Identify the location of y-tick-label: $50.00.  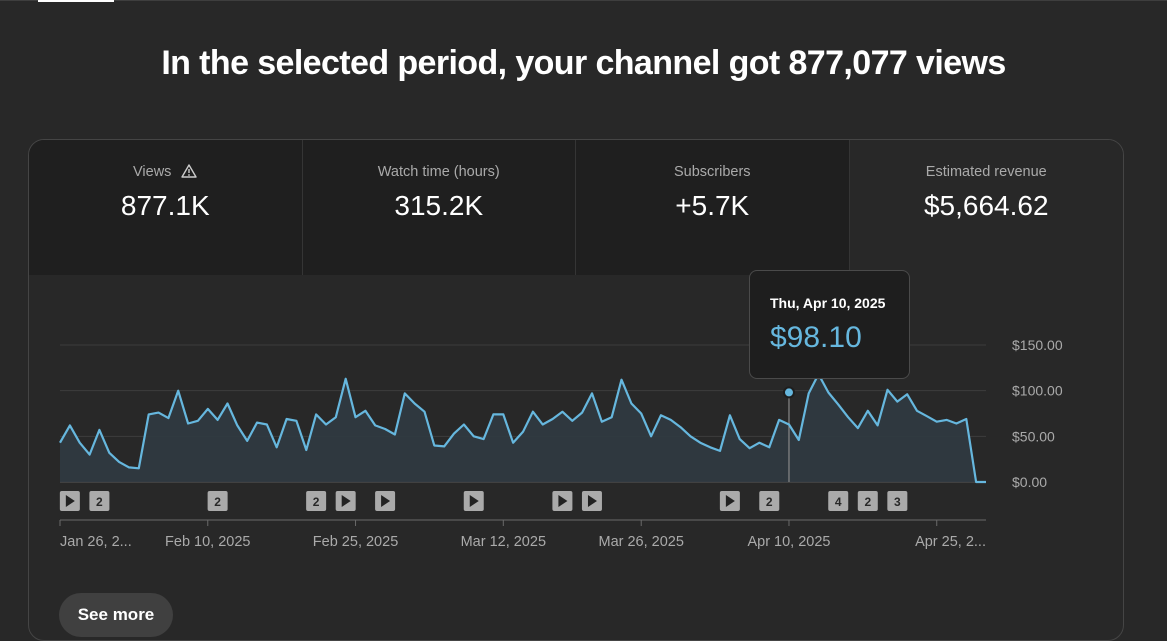
(1033, 436).